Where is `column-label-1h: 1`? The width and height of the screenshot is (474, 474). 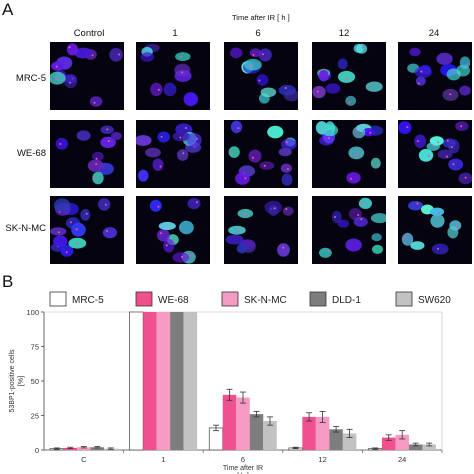
column-label-1h: 1 is located at coordinates (175, 33).